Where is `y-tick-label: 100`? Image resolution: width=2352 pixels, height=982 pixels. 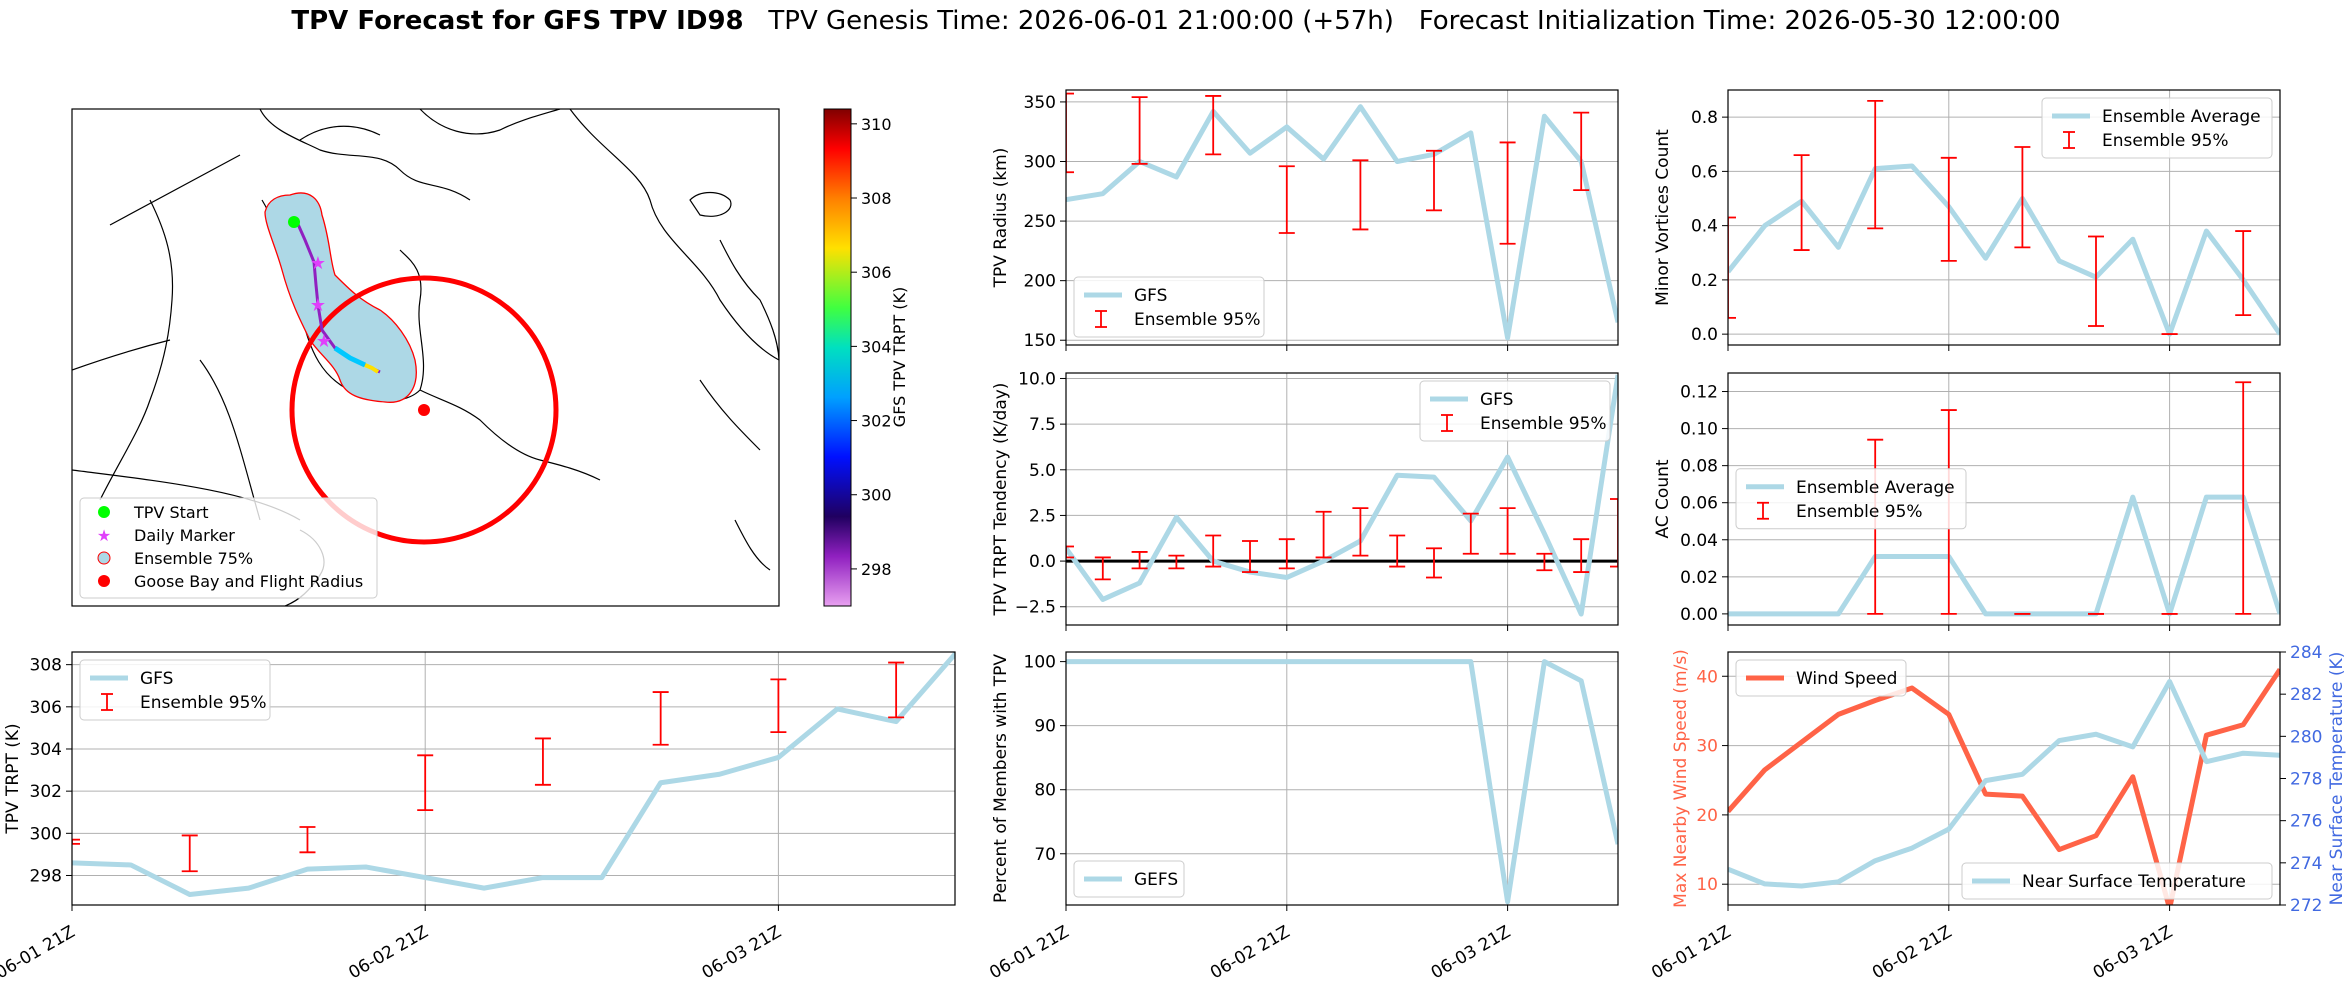 y-tick-label: 100 is located at coordinates (1040, 663).